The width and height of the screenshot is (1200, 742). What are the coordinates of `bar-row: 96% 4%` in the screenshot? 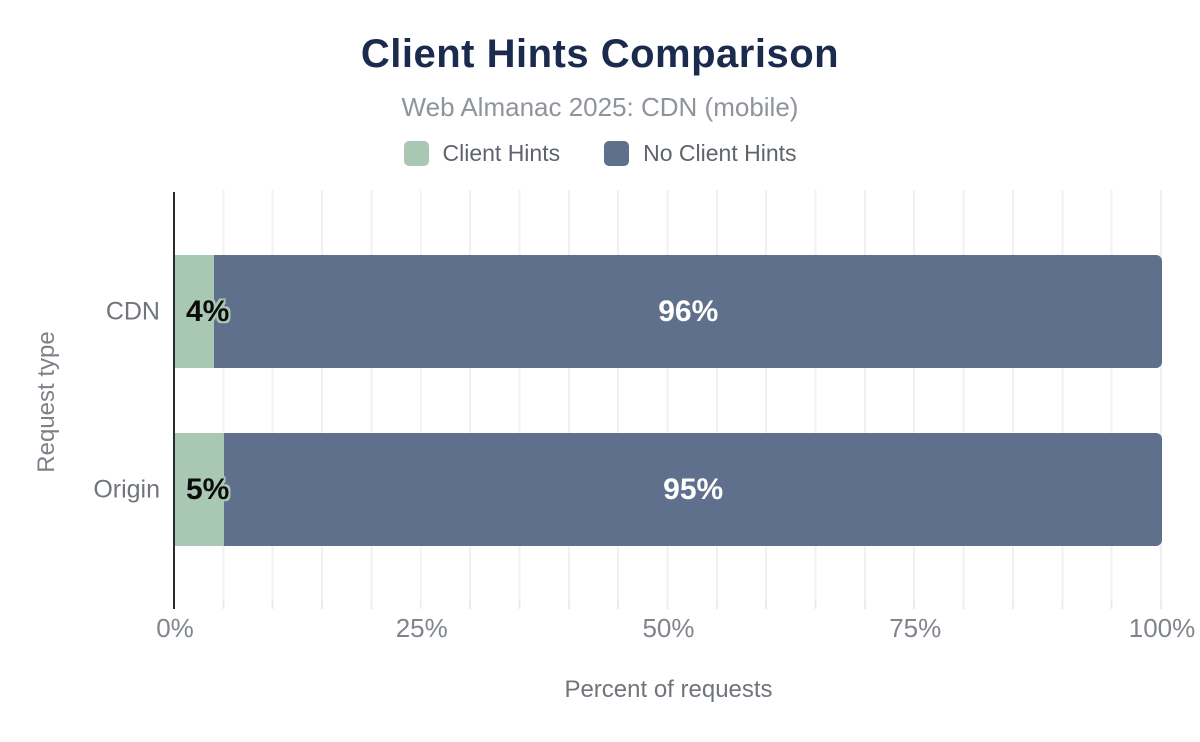 It's located at (668, 311).